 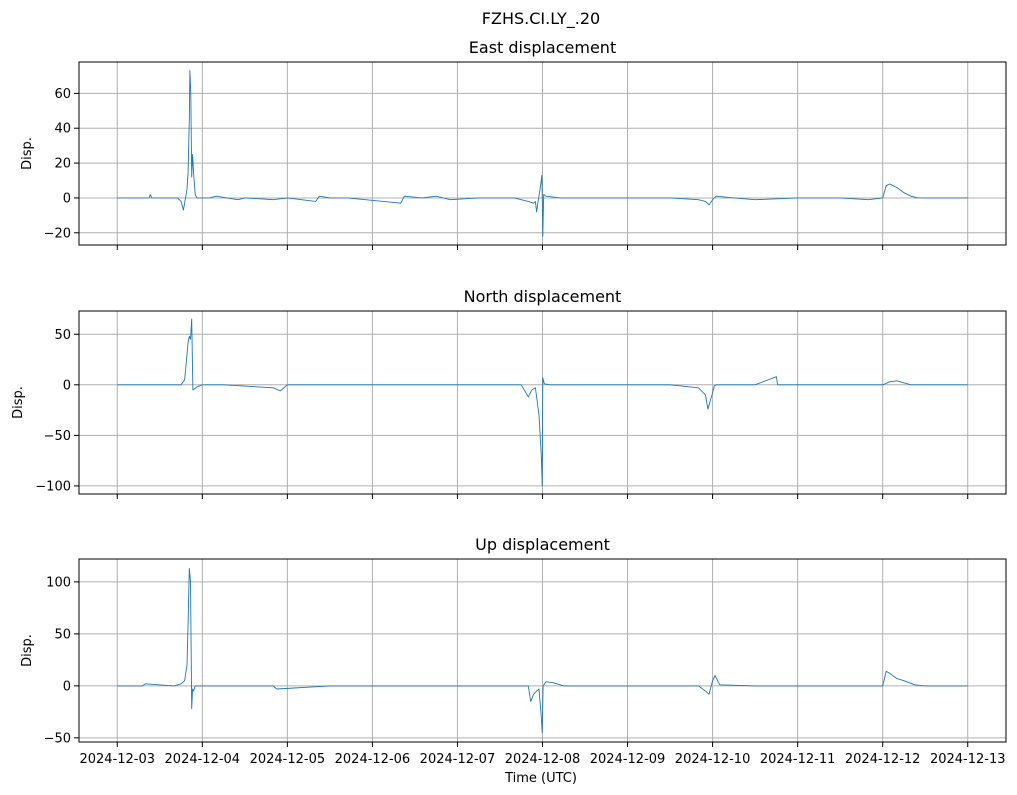 What do you see at coordinates (62, 94) in the screenshot?
I see `y-tick-label: 60` at bounding box center [62, 94].